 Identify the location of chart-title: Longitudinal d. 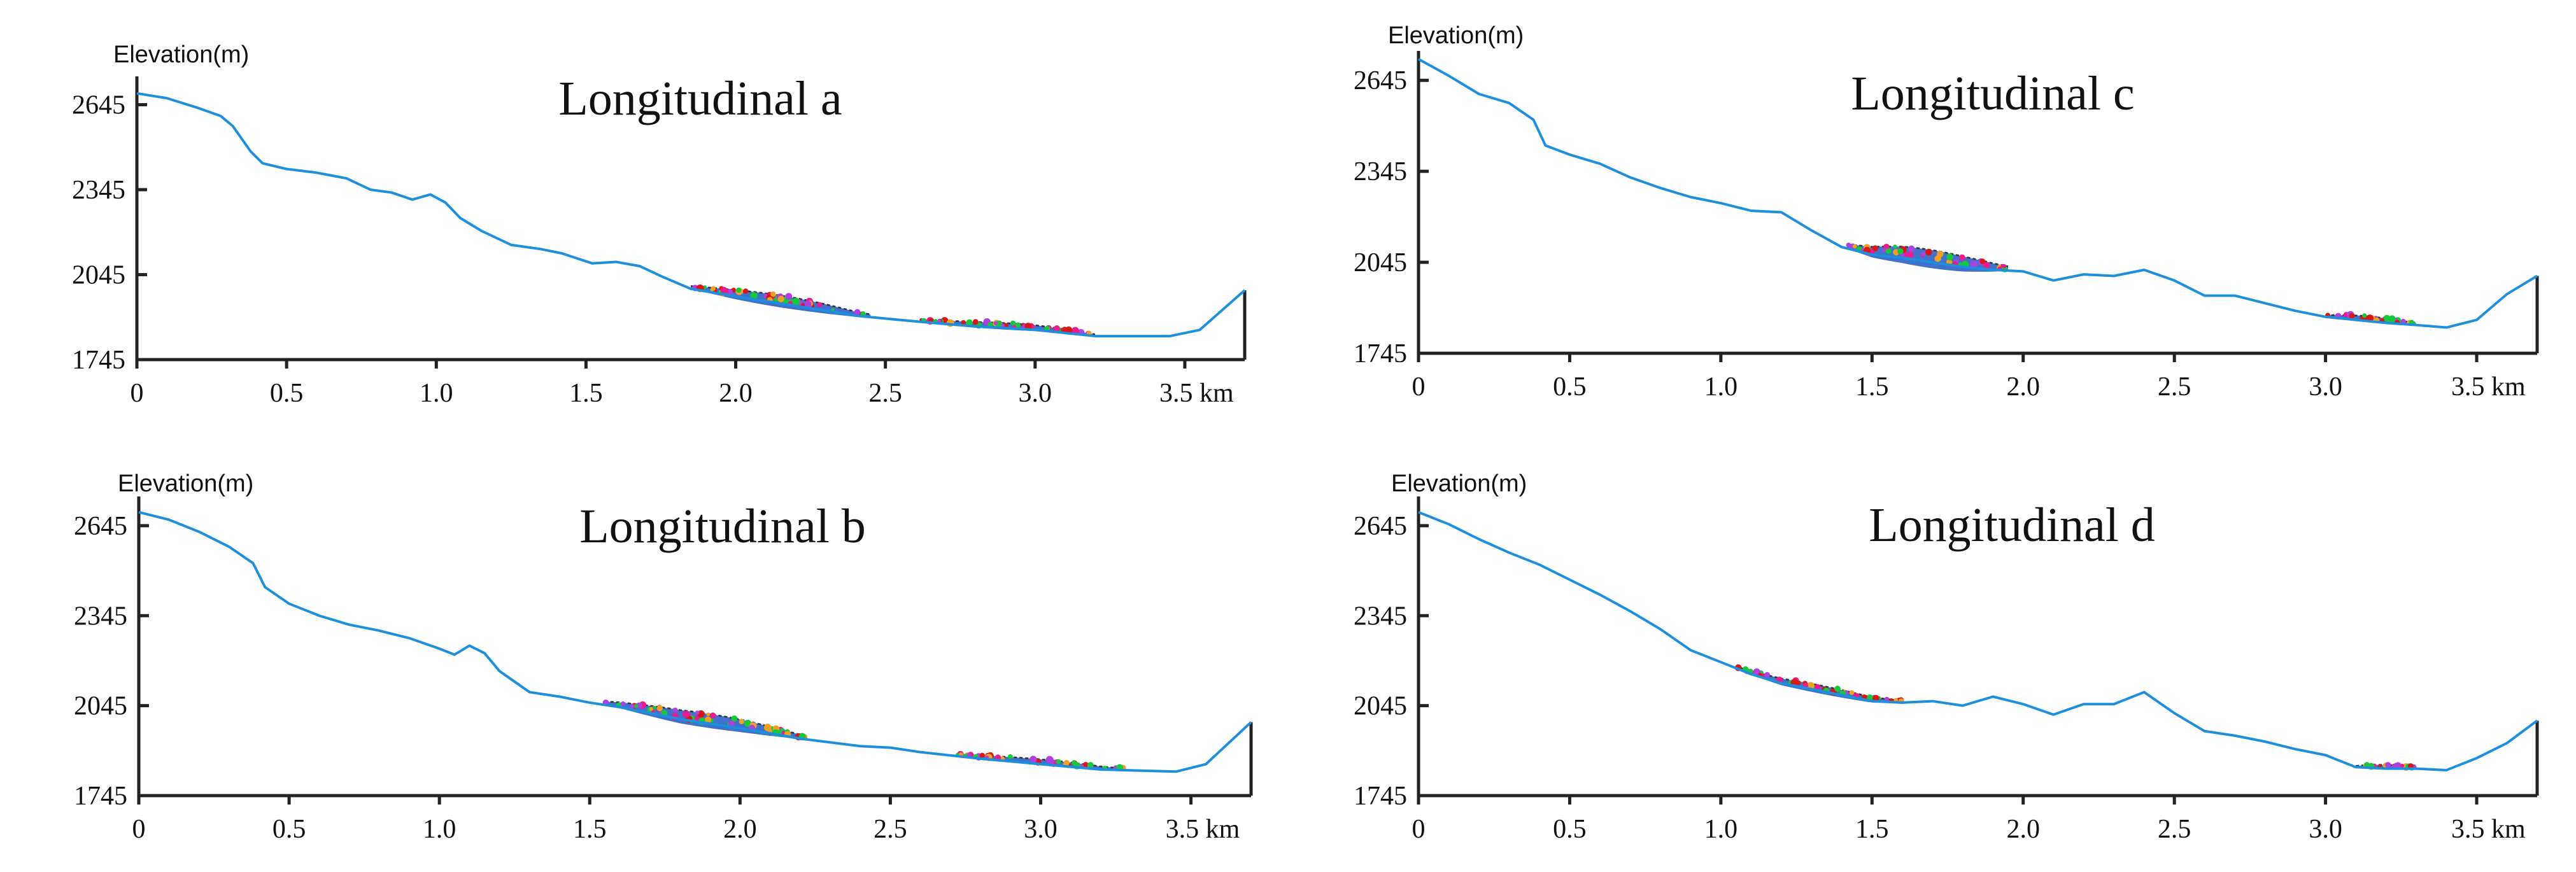
(2012, 525).